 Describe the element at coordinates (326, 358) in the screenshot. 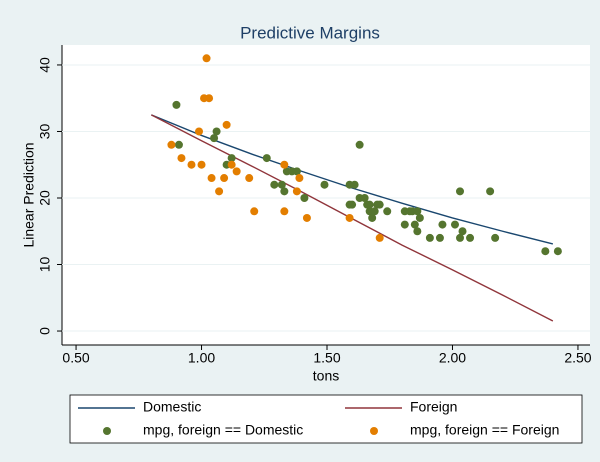

I see `x-tick-label: 1.50` at that location.